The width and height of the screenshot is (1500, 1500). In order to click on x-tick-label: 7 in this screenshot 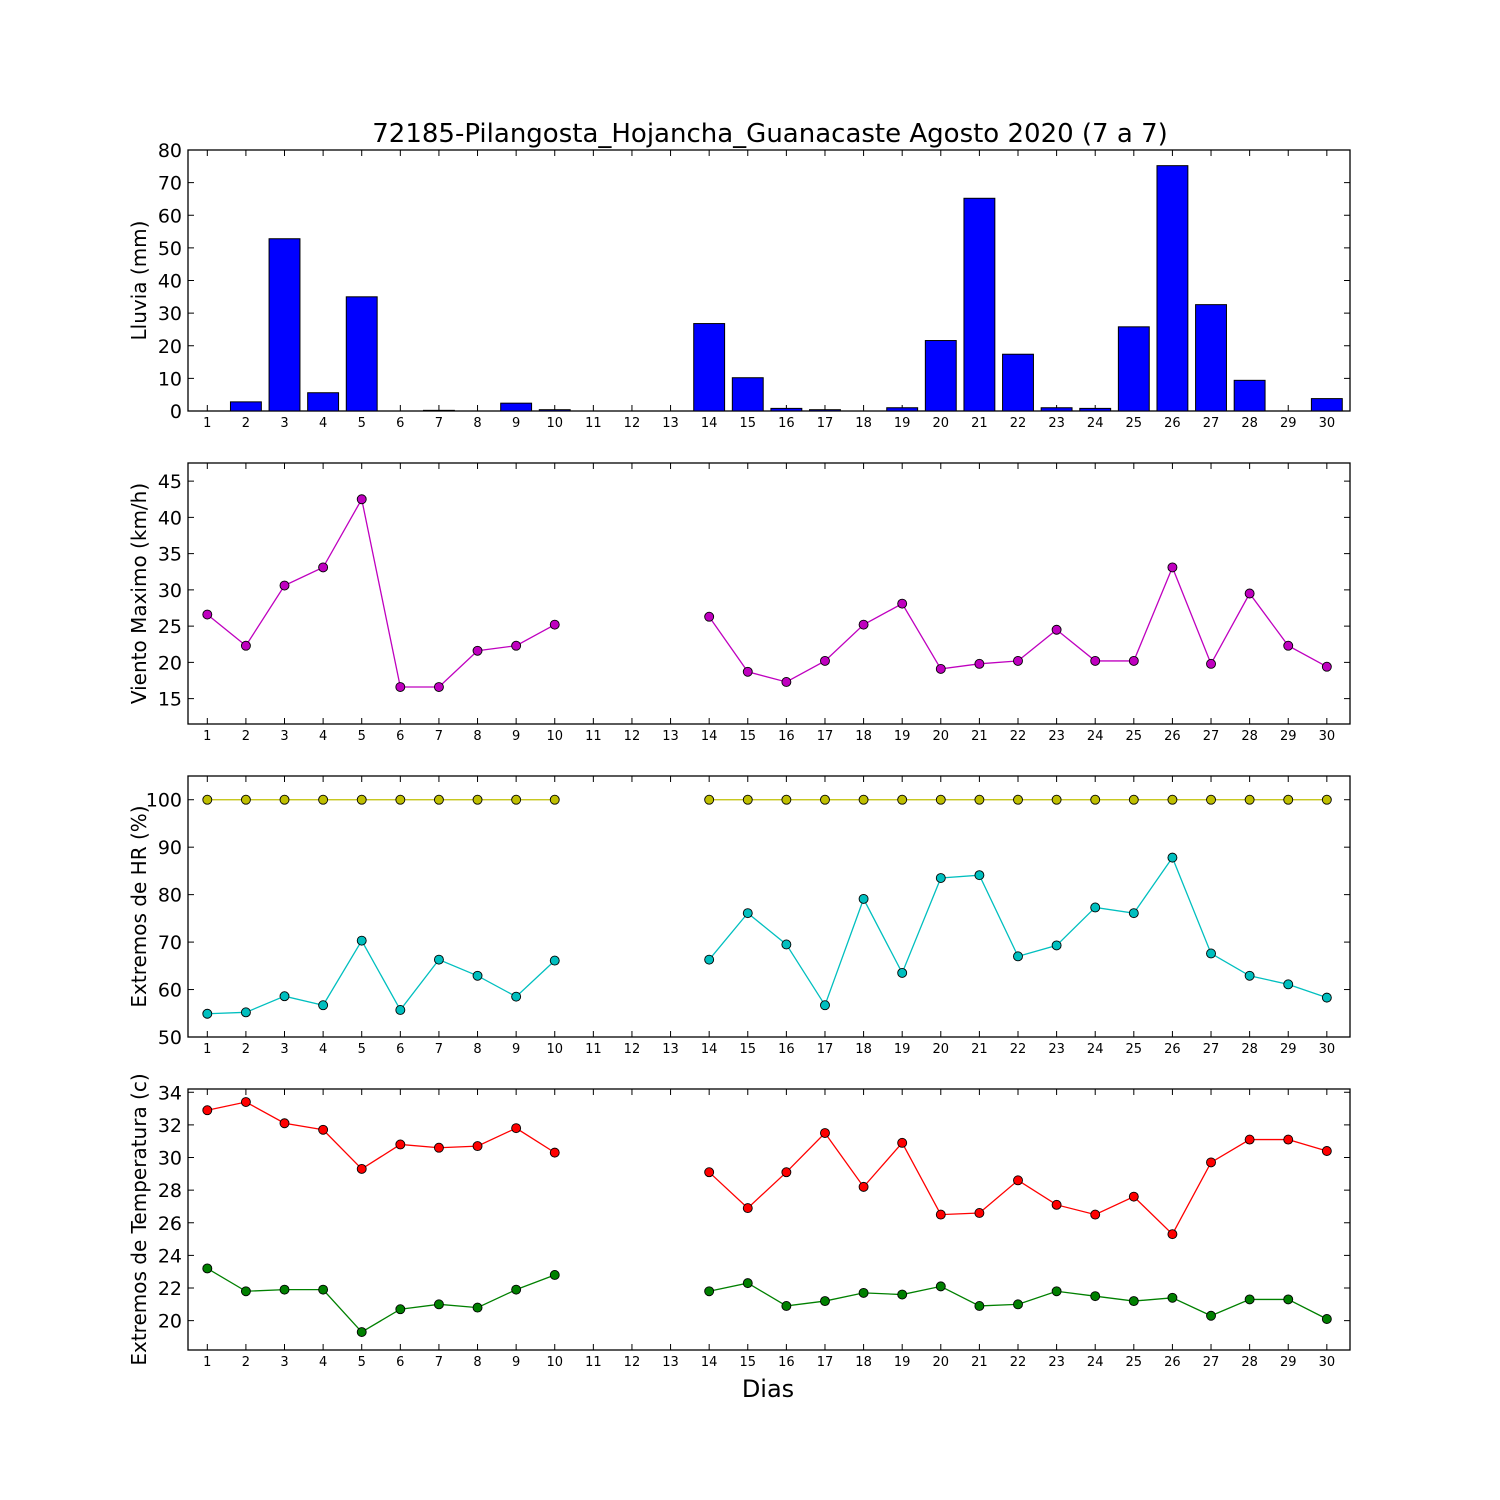, I will do `click(439, 1362)`.